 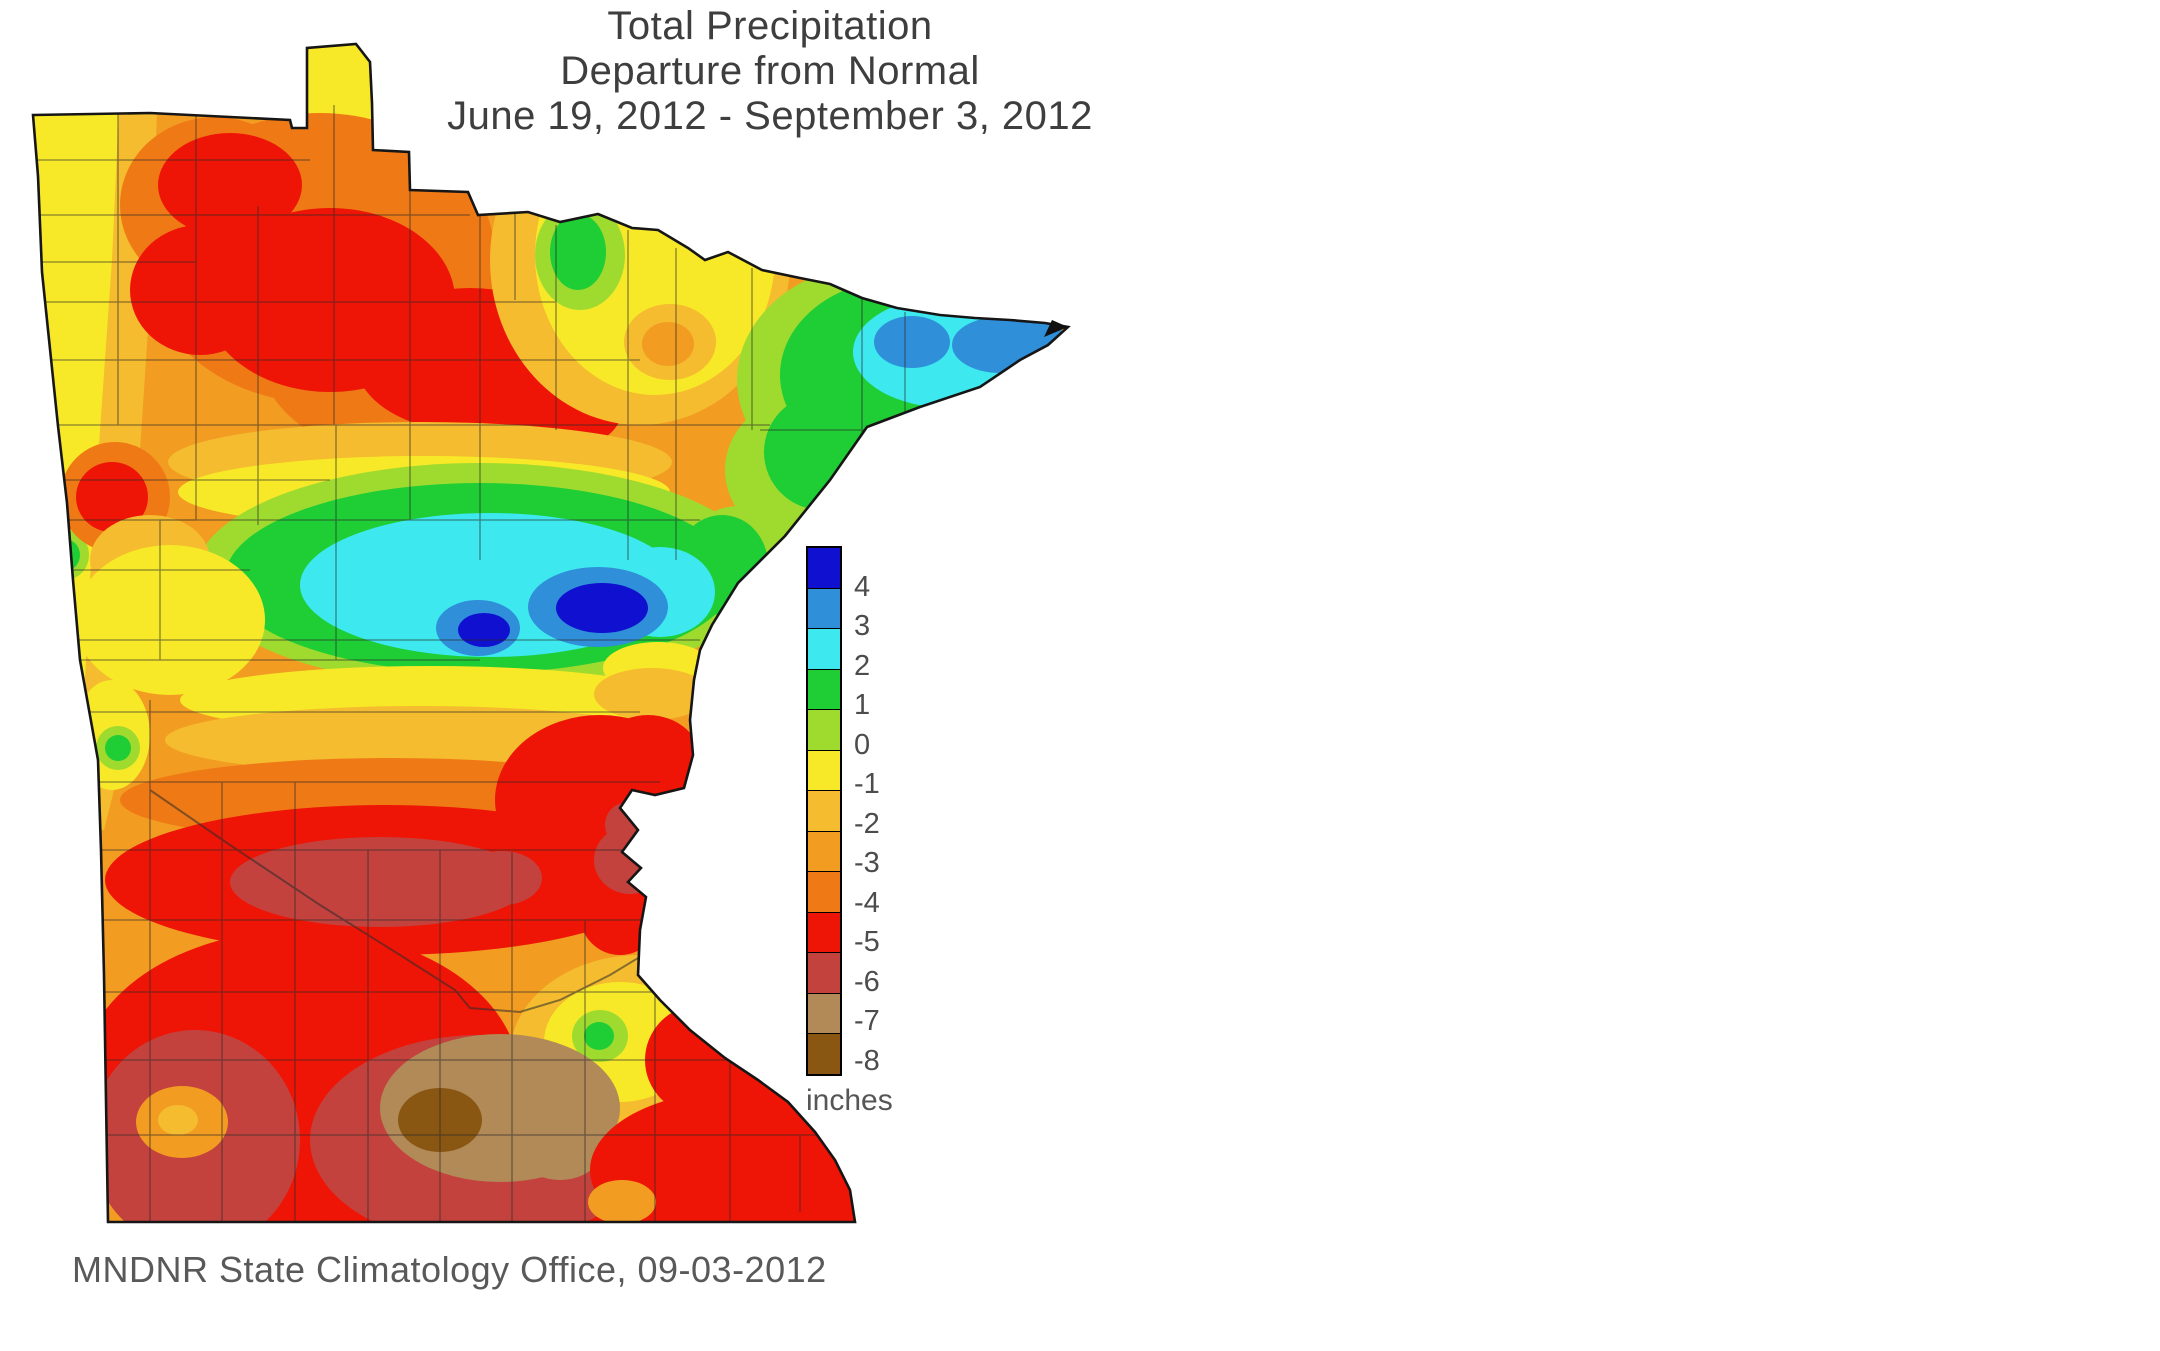 I want to click on legend-value-1: 1, so click(x=862, y=704).